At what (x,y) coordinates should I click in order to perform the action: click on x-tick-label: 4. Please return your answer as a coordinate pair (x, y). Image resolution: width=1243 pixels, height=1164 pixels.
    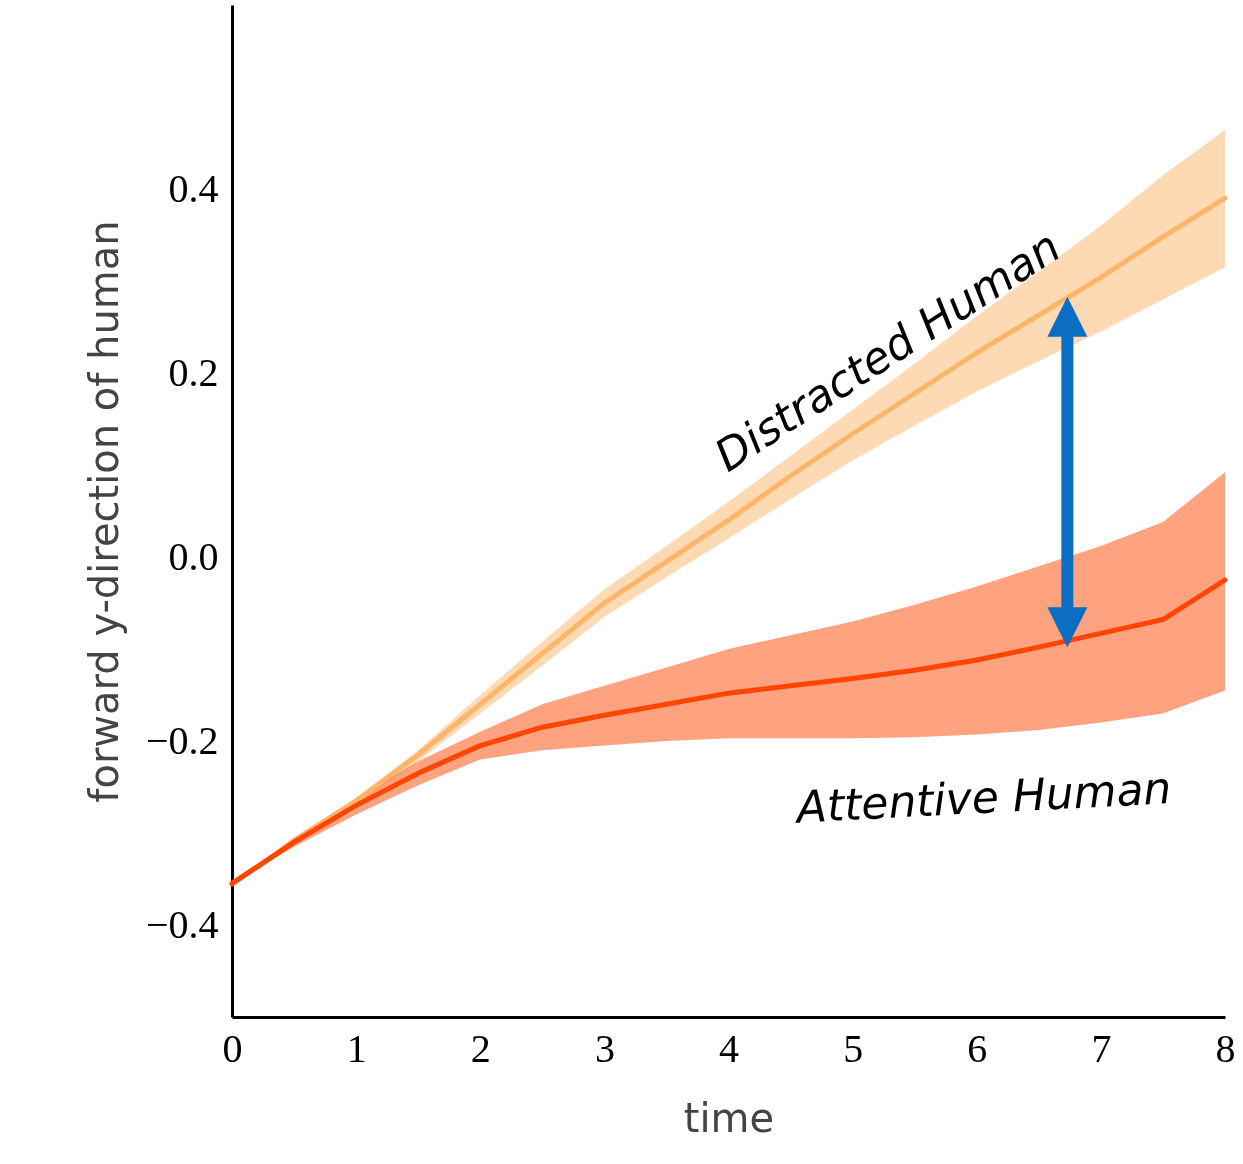
    Looking at the image, I should click on (729, 1048).